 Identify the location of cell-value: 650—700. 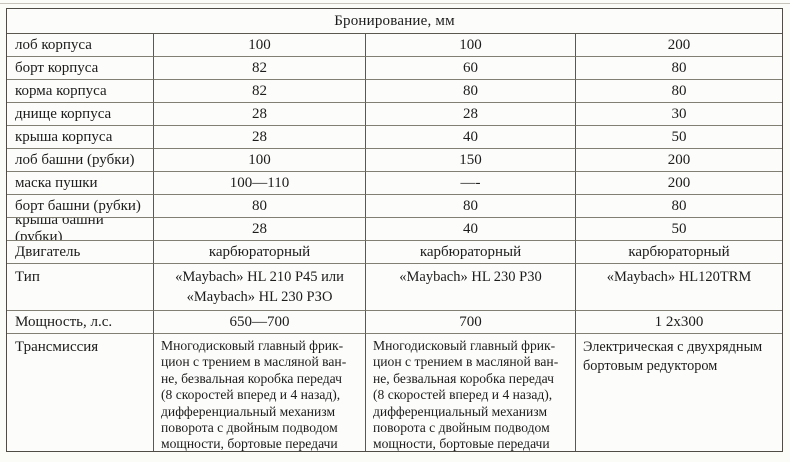
(260, 322).